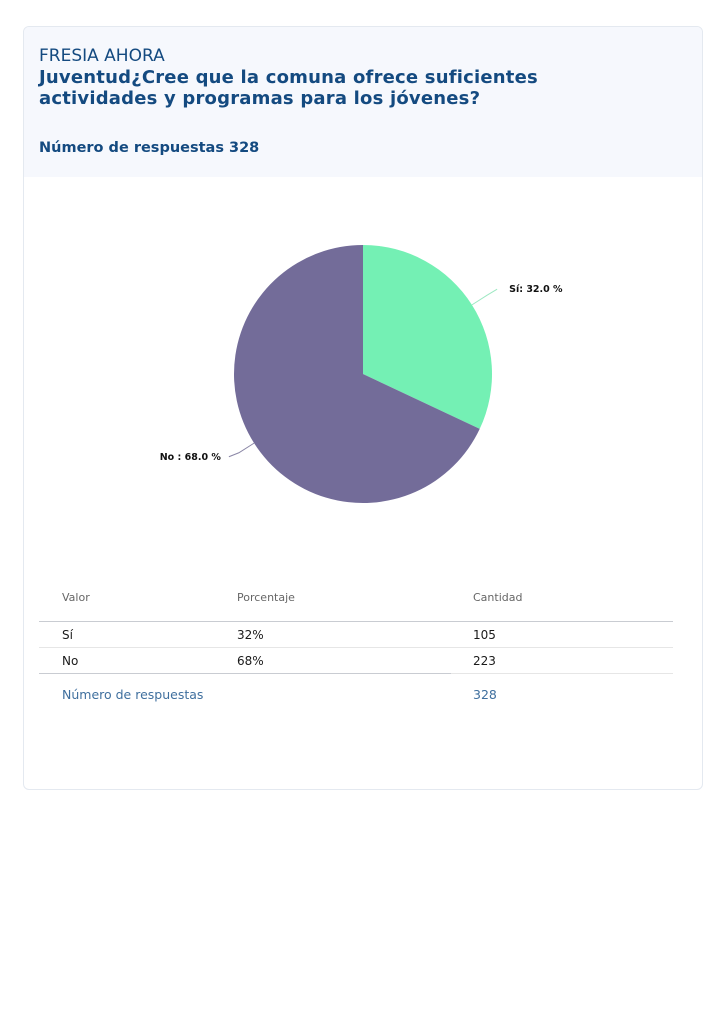  Describe the element at coordinates (485, 694) in the screenshot. I see `footer-value: 328` at that location.